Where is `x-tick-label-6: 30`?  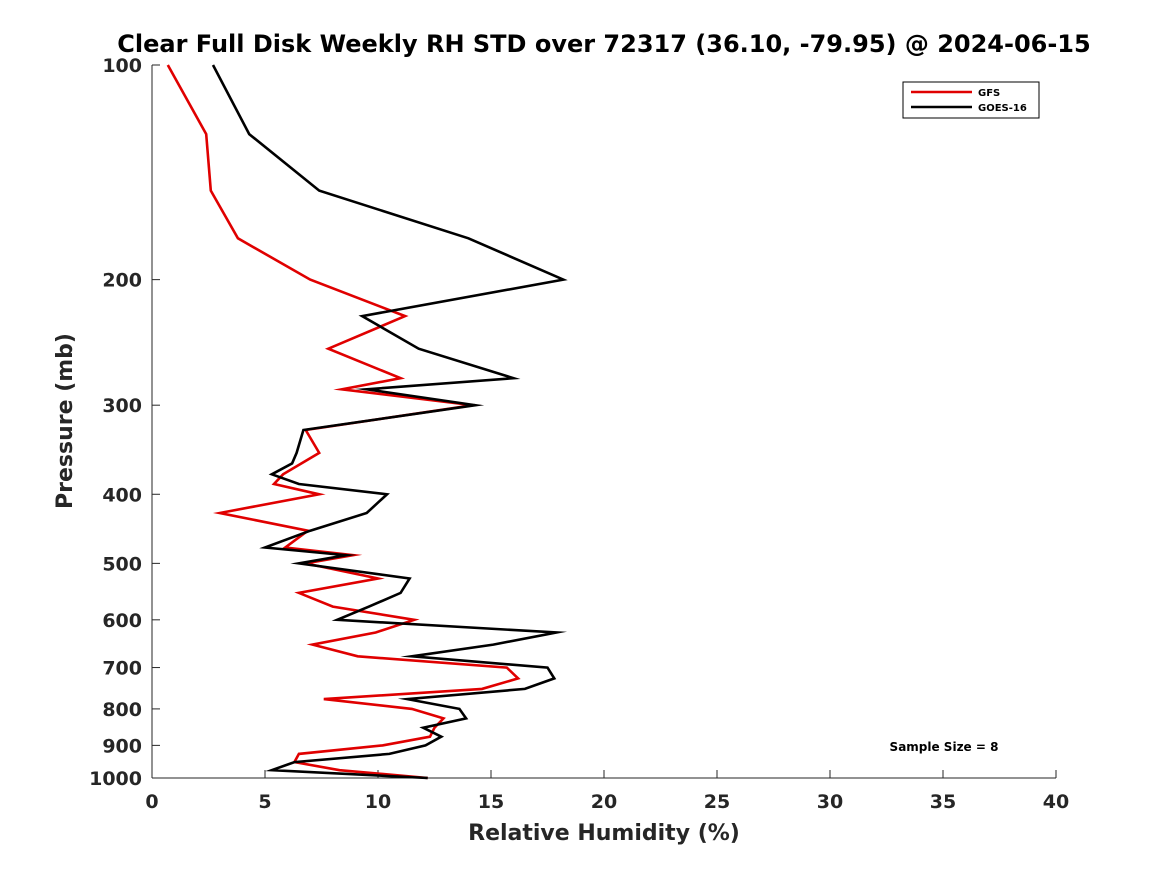
x-tick-label-6: 30 is located at coordinates (830, 802).